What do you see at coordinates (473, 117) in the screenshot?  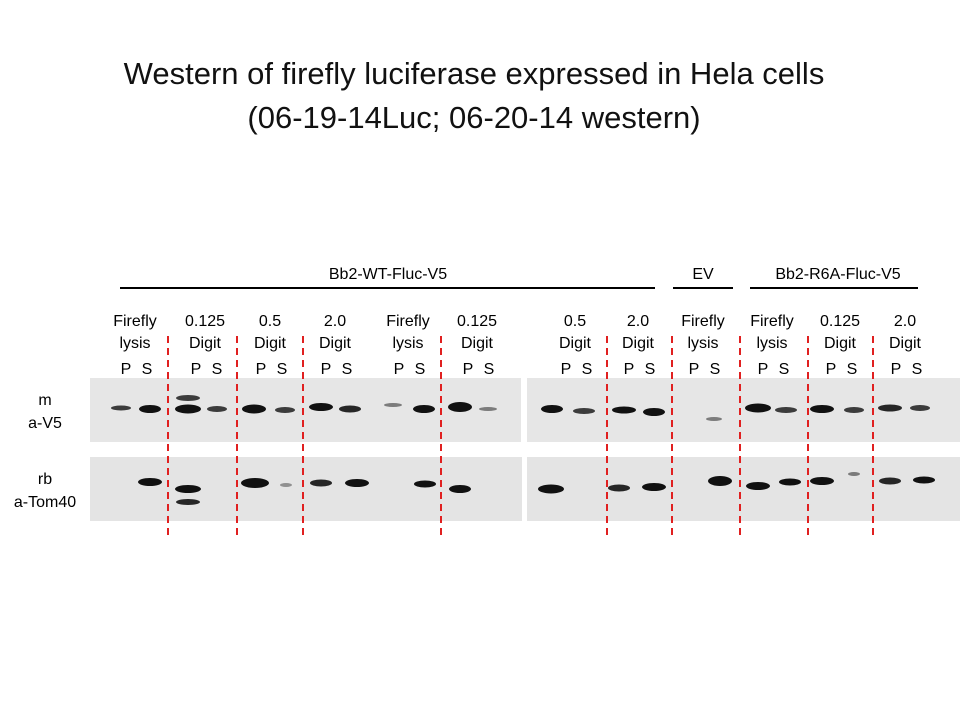 I see `title-line: (06-19-14Luc; 06-20-14 western)` at bounding box center [473, 117].